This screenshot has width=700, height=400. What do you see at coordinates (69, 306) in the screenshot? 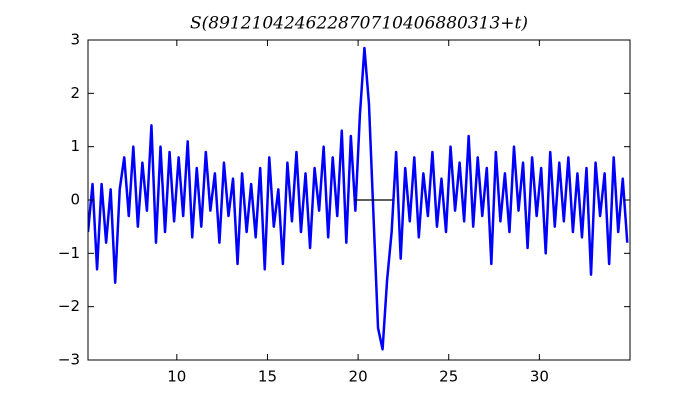
I see `y-tick-label: −2` at bounding box center [69, 306].